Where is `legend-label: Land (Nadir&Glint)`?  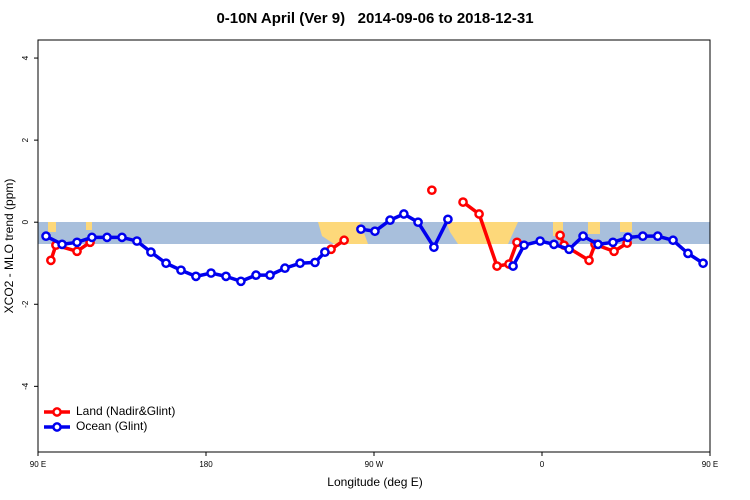
legend-label: Land (Nadir&Glint) is located at coordinates (125, 411).